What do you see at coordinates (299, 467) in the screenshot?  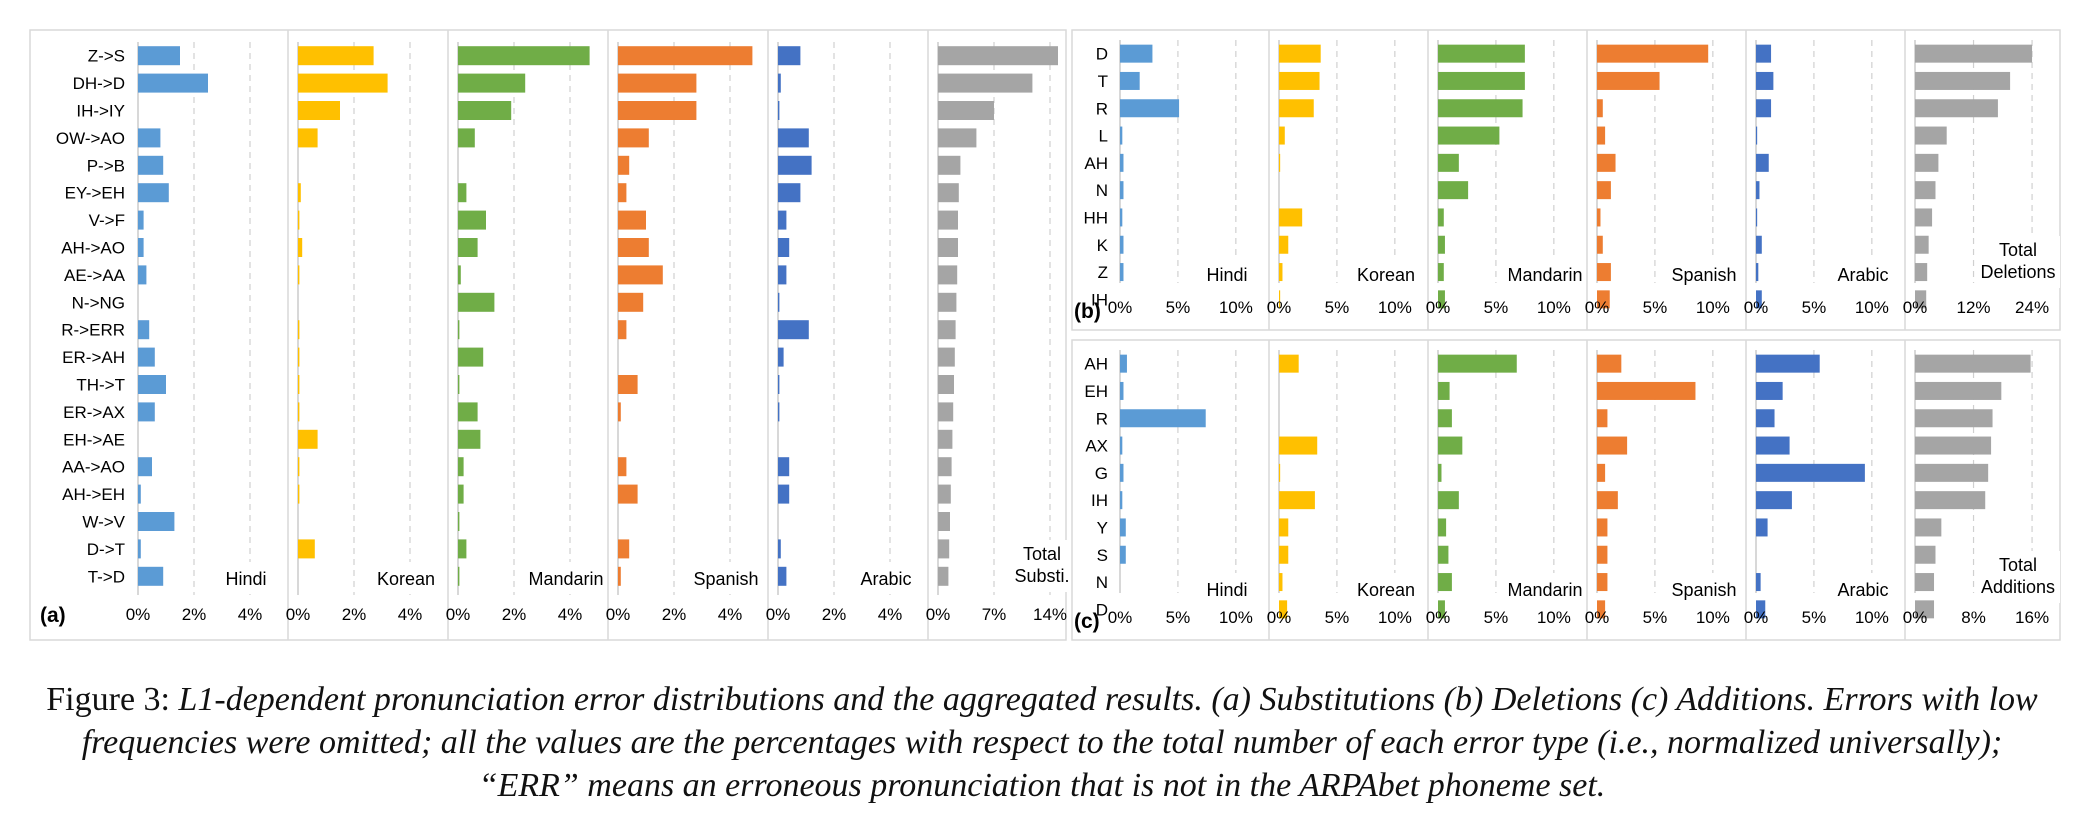 I see `bar-korean-aa-ao` at bounding box center [299, 467].